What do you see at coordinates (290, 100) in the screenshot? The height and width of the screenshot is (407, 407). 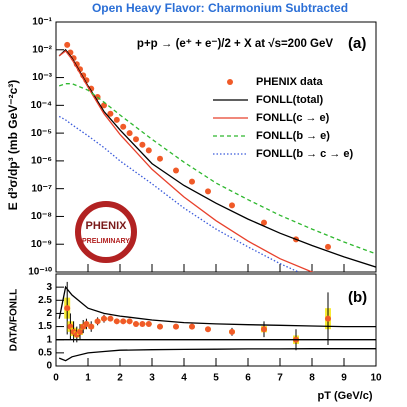 I see `legend-label: FONLL(total)` at bounding box center [290, 100].